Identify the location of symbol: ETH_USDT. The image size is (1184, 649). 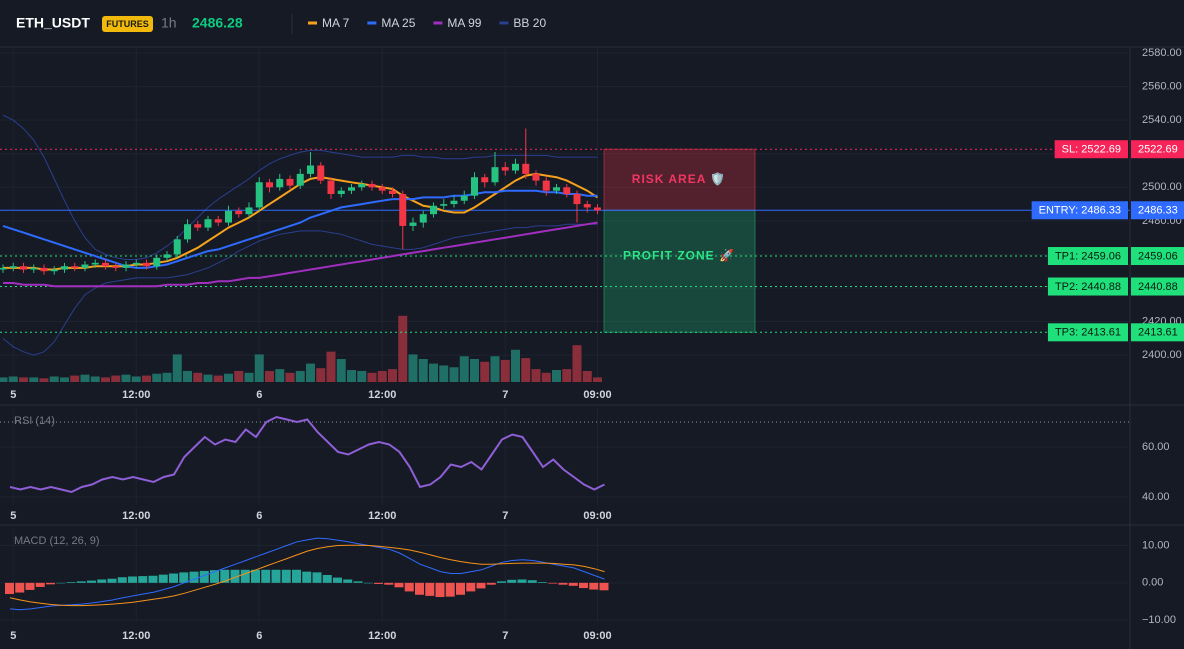
(53, 23).